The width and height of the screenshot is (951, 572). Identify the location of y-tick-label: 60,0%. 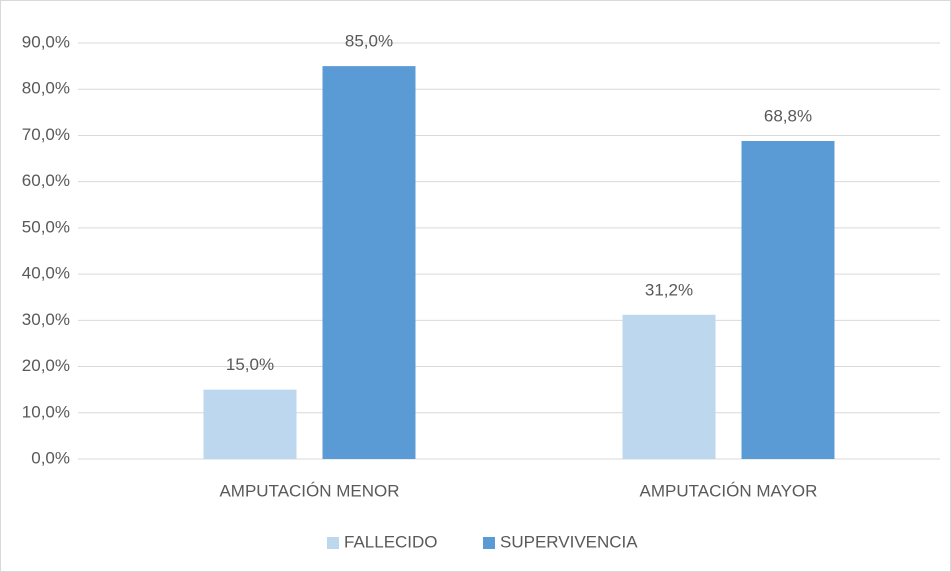
(46, 180).